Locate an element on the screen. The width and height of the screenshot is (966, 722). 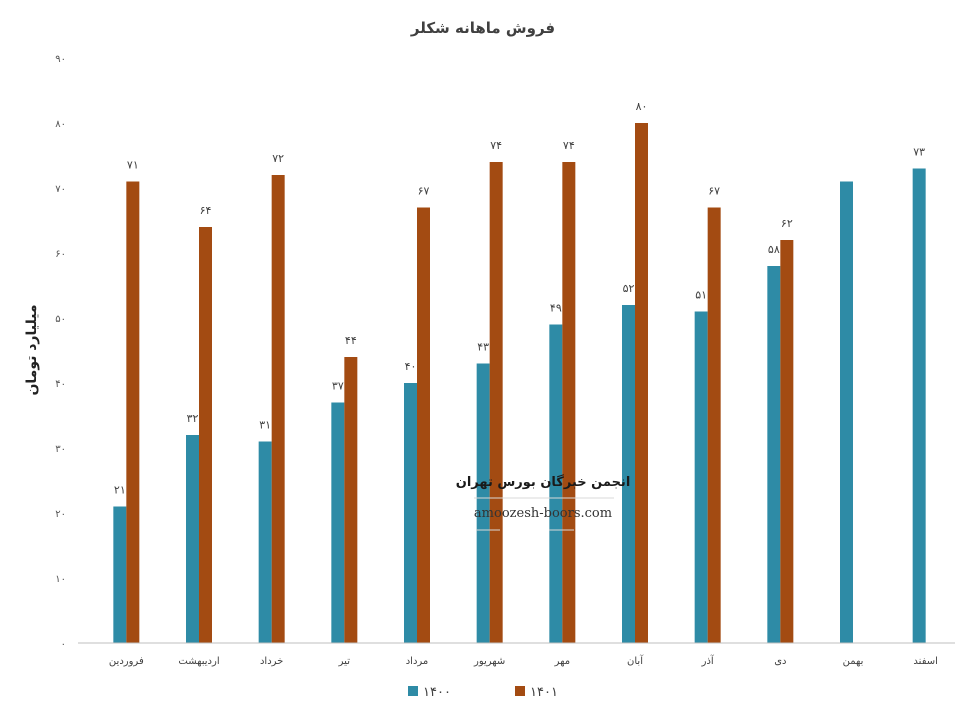
watermark-title: انجمن خبرگان بورس تهران is located at coordinates (543, 482).